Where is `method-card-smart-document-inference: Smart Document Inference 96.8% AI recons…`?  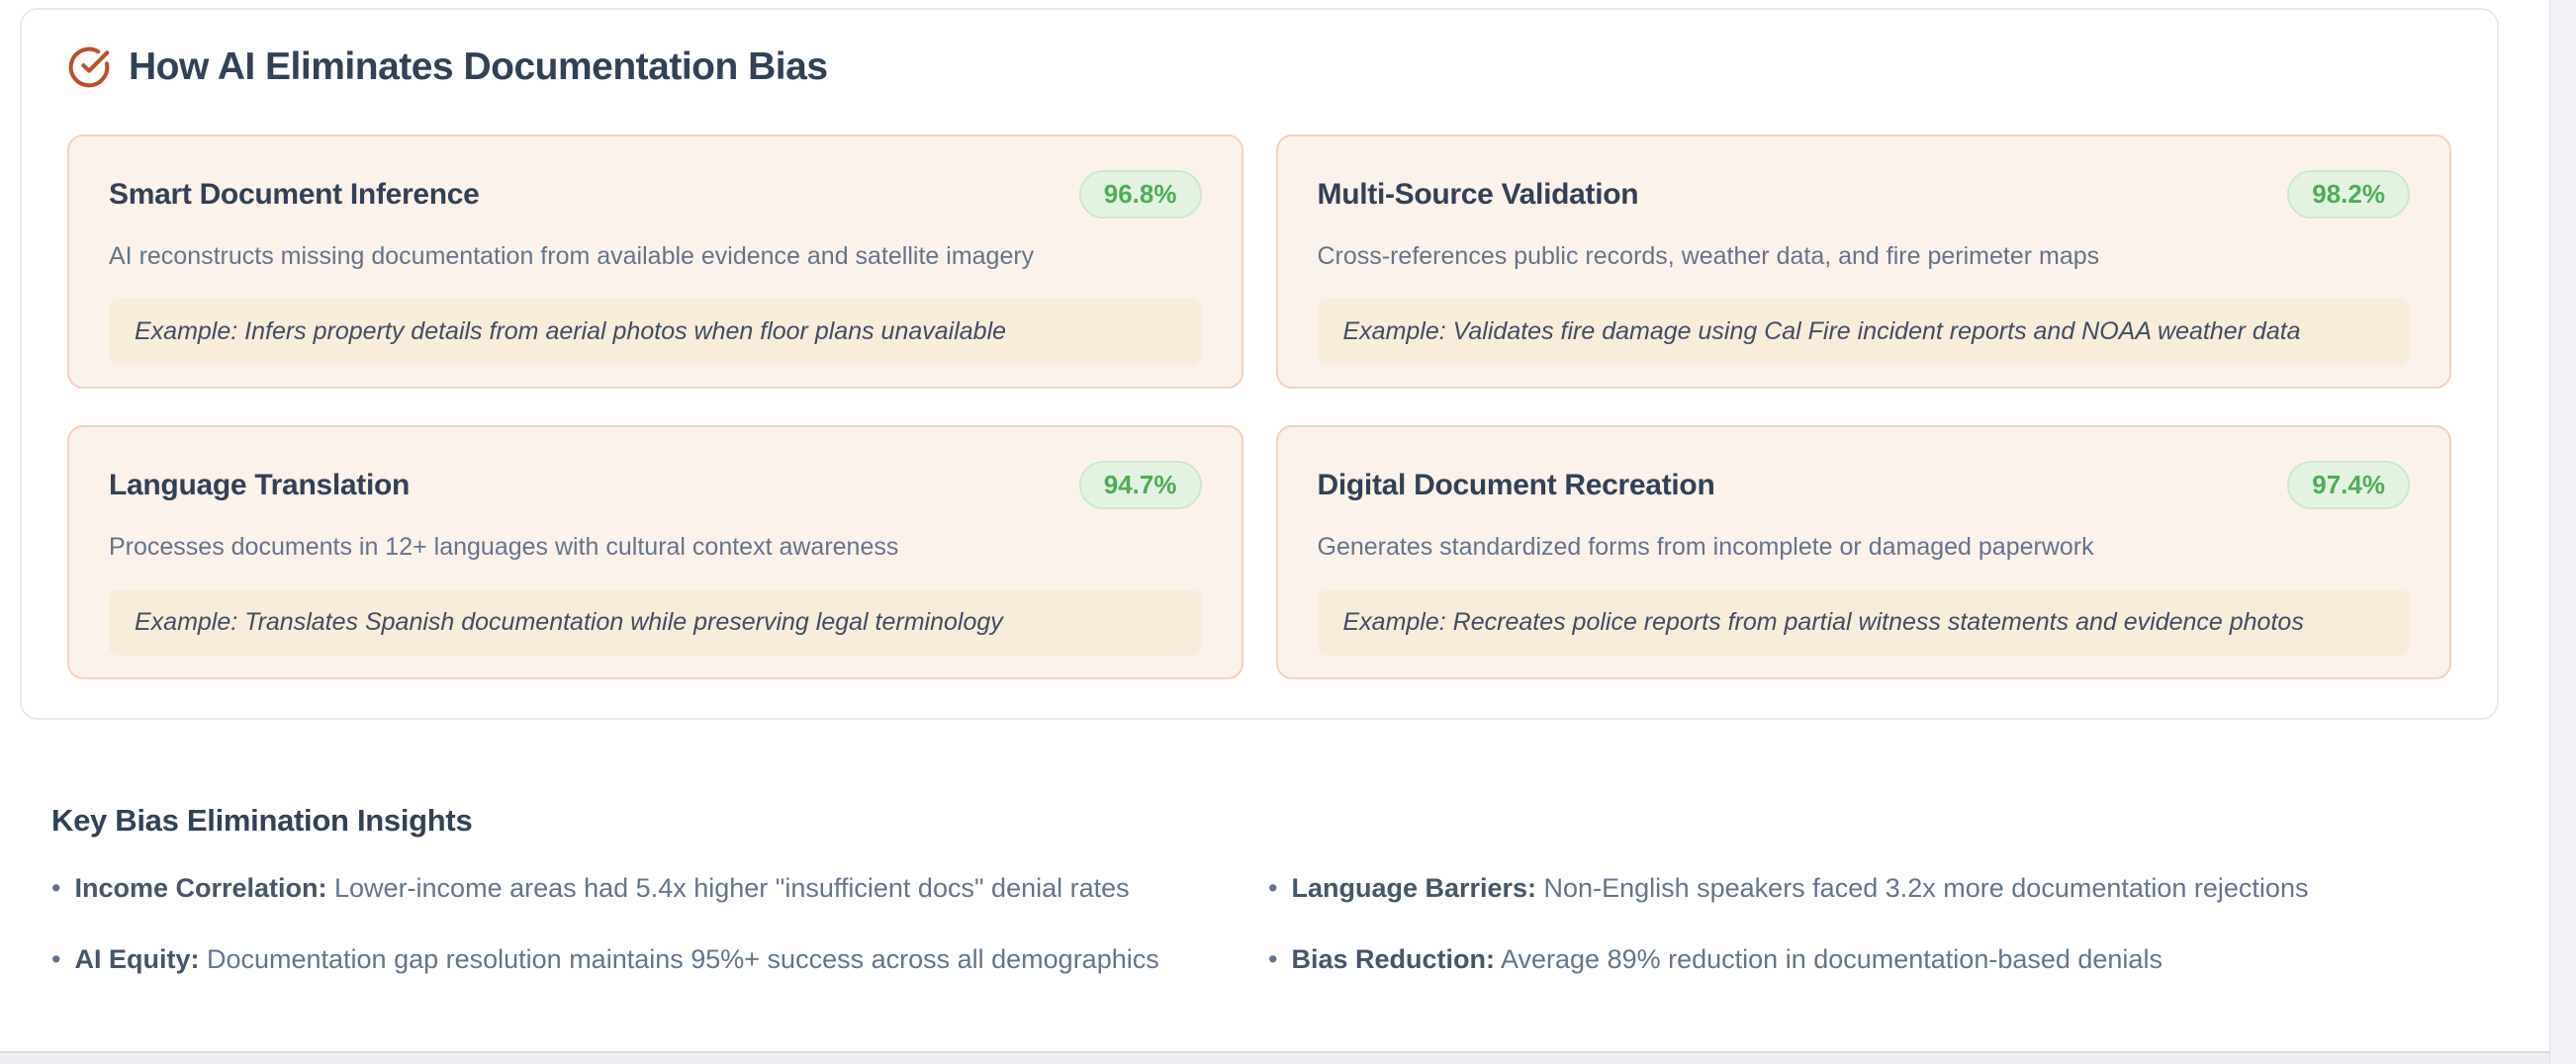 method-card-smart-document-inference: Smart Document Inference 96.8% AI recons… is located at coordinates (655, 261).